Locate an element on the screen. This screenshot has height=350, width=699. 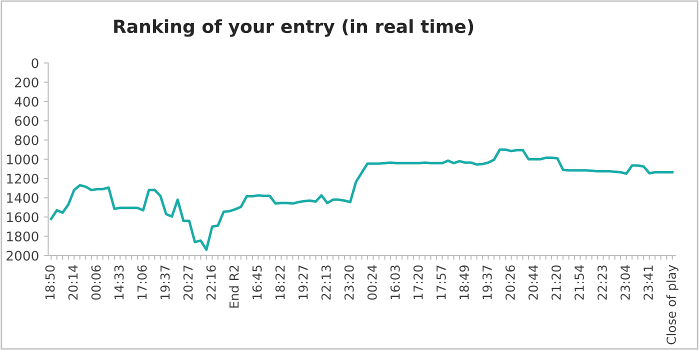
x-tick-label: 14:33 is located at coordinates (119, 283).